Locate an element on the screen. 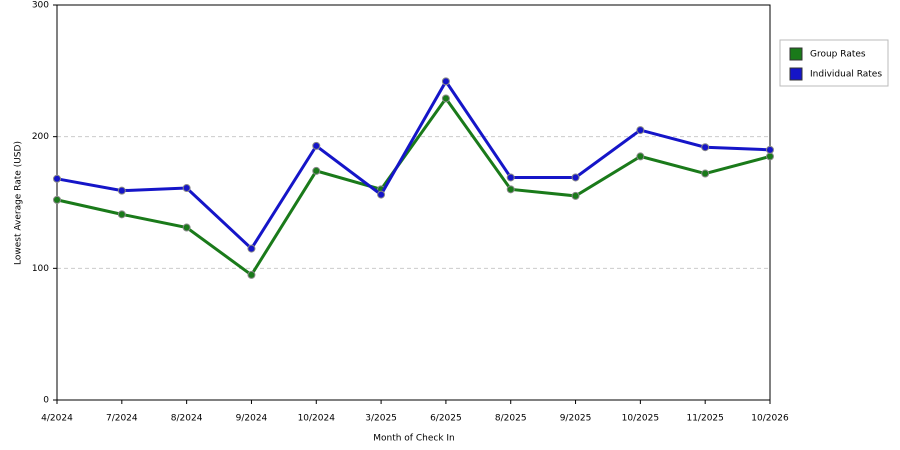 The width and height of the screenshot is (900, 450). x-tick-label: 11/2025 is located at coordinates (704, 419).